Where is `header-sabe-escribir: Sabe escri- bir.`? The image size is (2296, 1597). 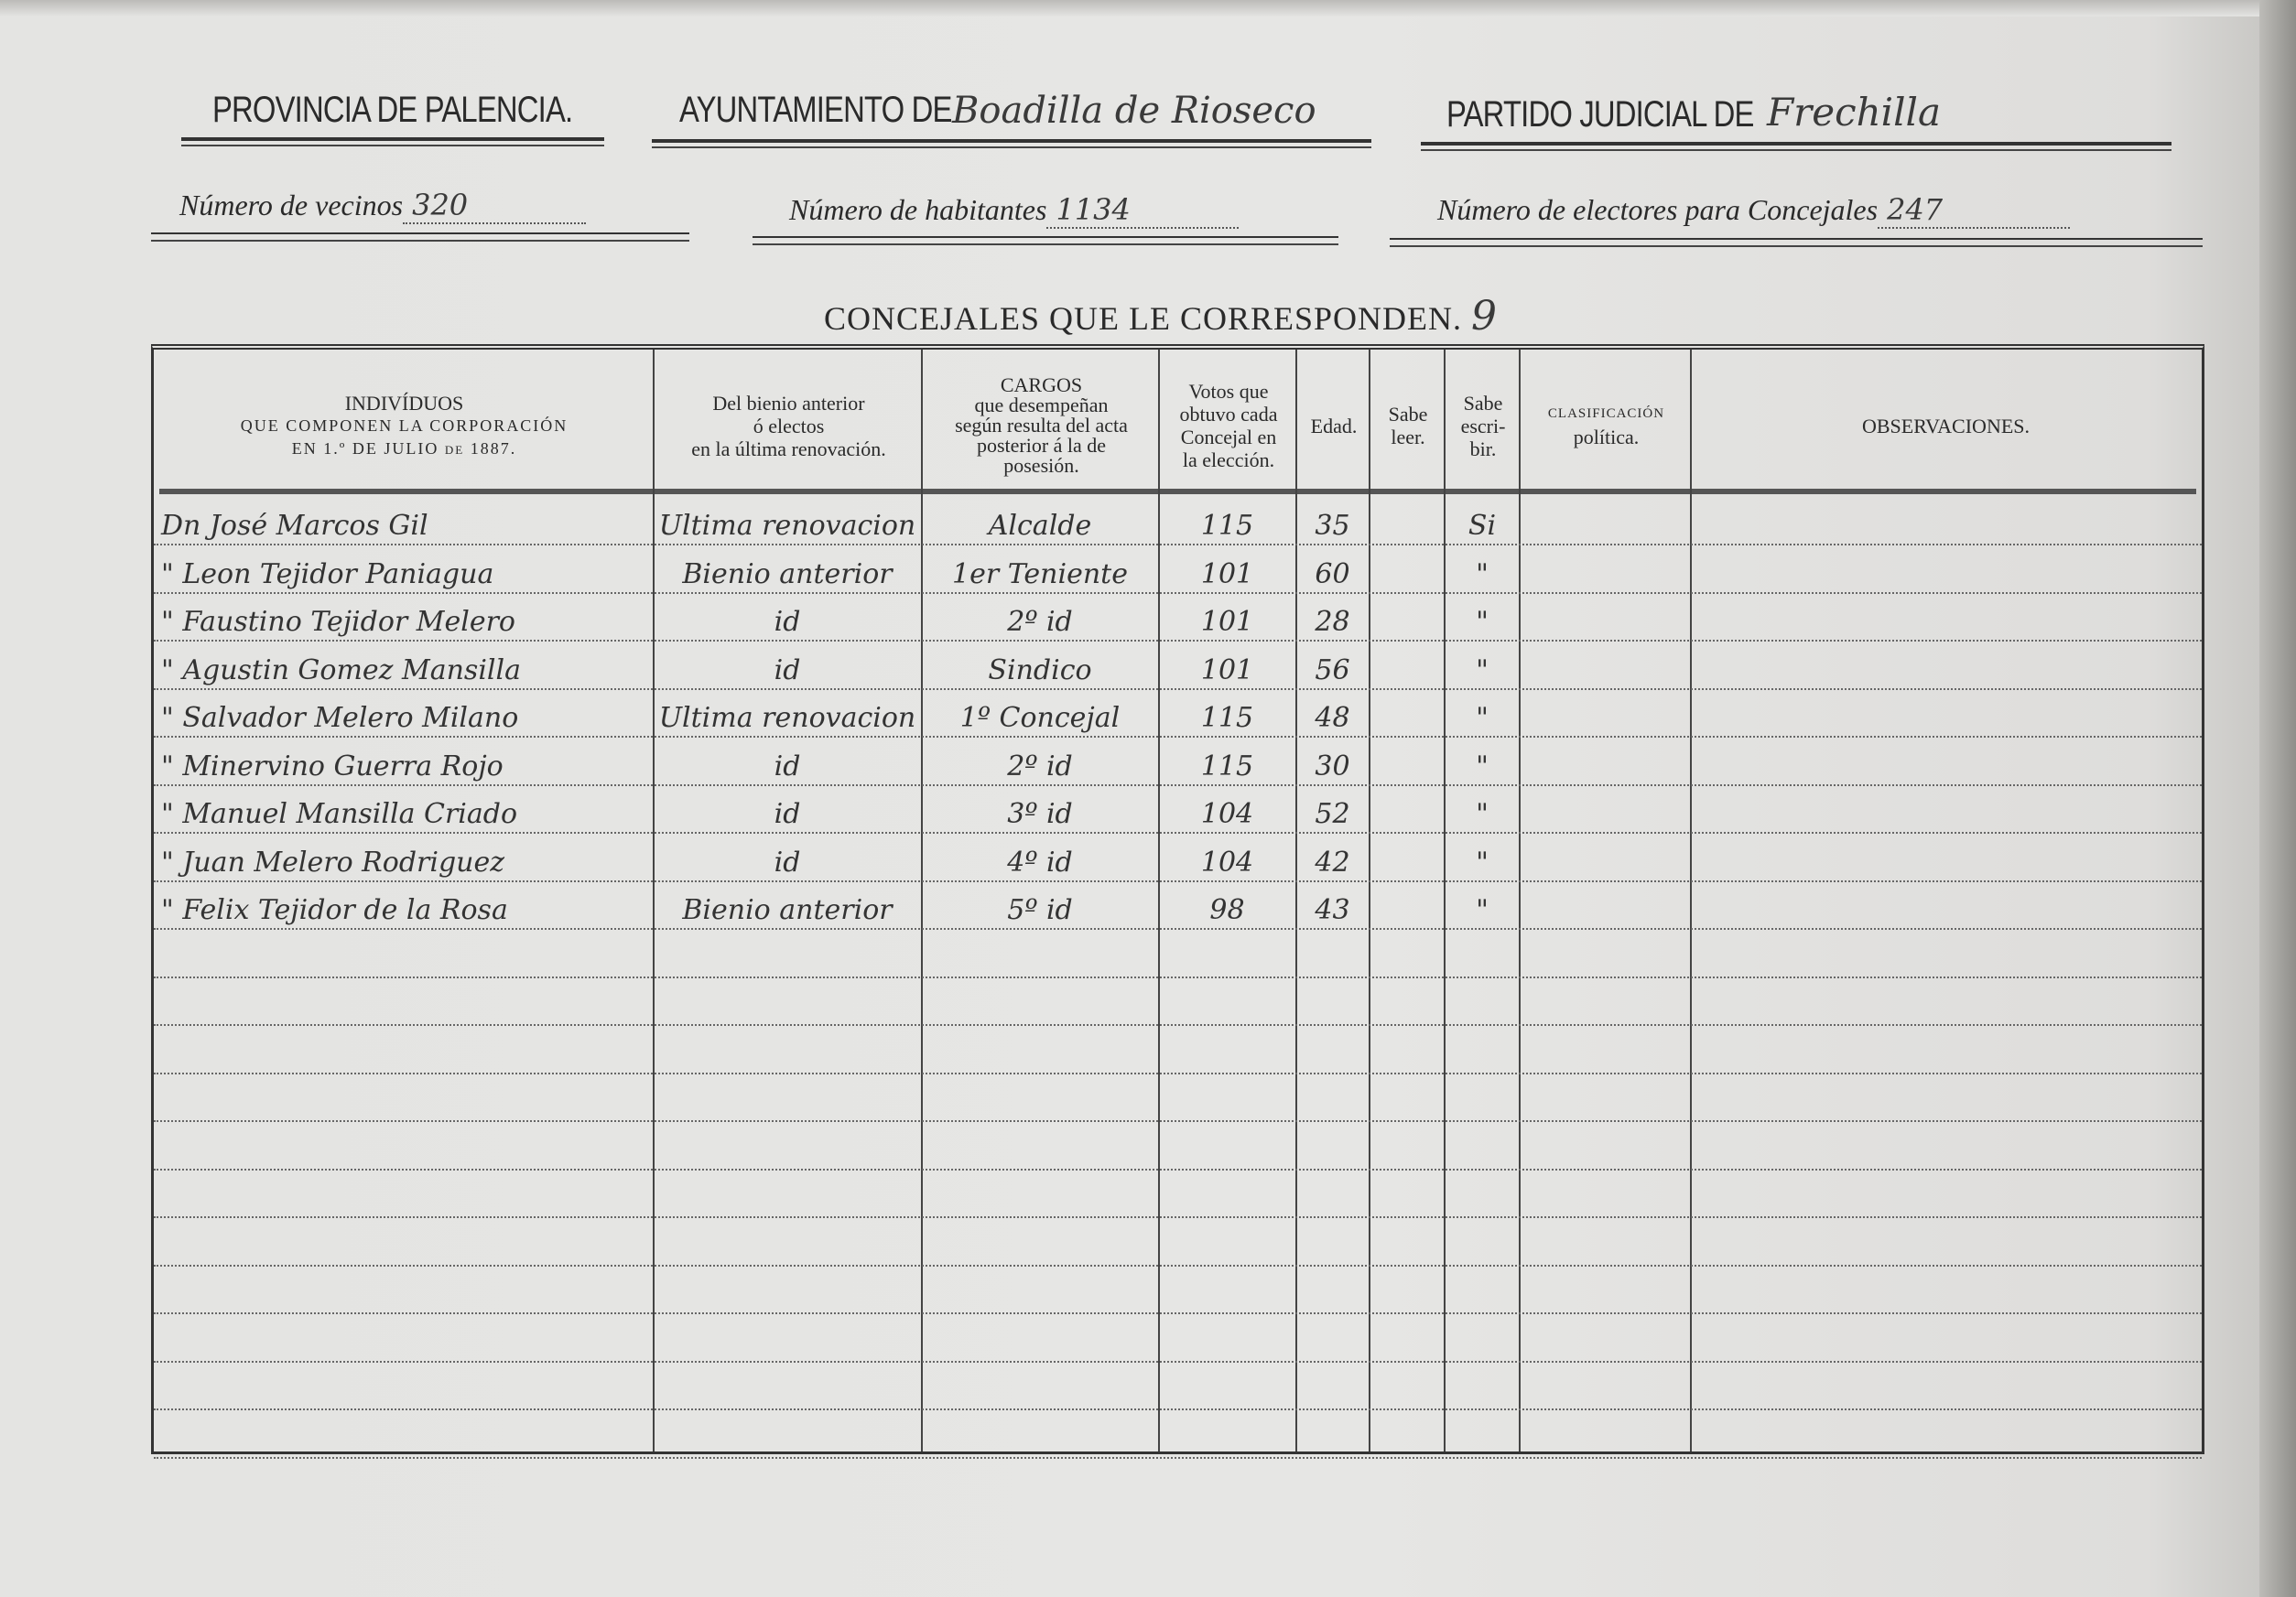
header-sabe-escribir: Sabe escri- bir. is located at coordinates (1484, 425).